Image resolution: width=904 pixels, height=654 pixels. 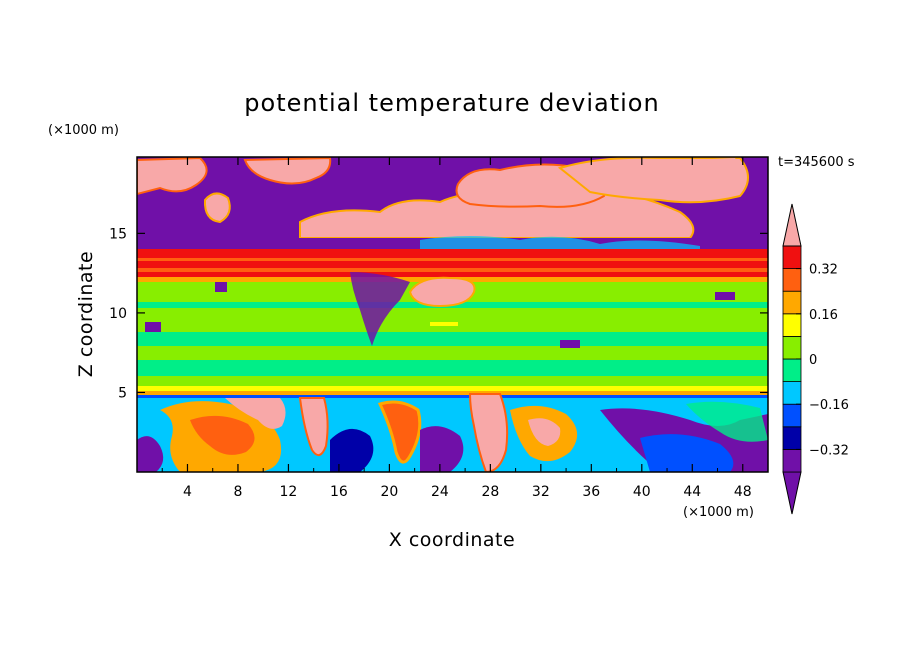 I want to click on upper-pink-cloud-ne, so click(x=714, y=166).